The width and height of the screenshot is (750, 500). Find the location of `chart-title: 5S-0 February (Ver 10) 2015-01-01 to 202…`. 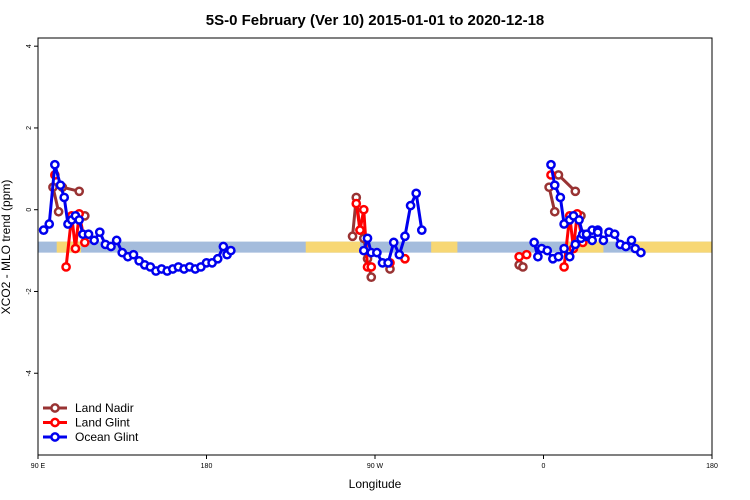

chart-title: 5S-0 February (Ver 10) 2015-01-01 to 202… is located at coordinates (375, 20).